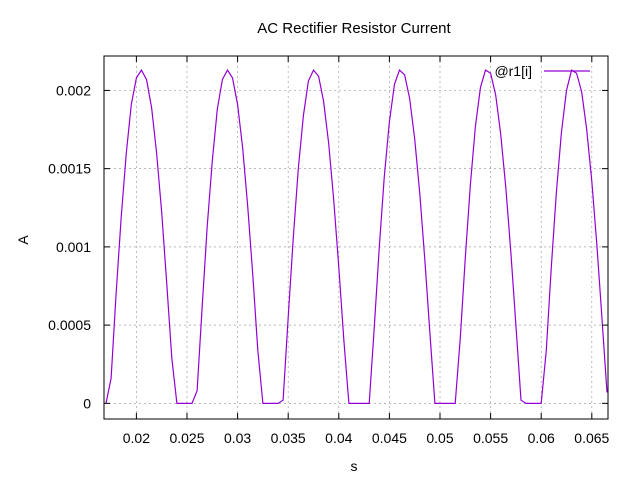  I want to click on legend-label: @r1[i], so click(513, 71).